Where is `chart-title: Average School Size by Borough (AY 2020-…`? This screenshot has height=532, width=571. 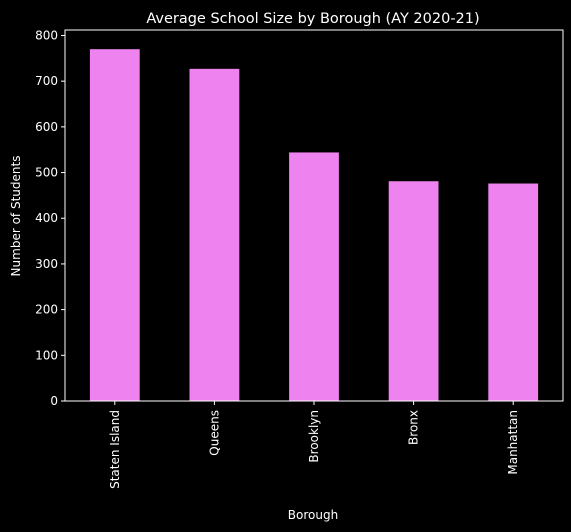 chart-title: Average School Size by Borough (AY 2020-… is located at coordinates (312, 19).